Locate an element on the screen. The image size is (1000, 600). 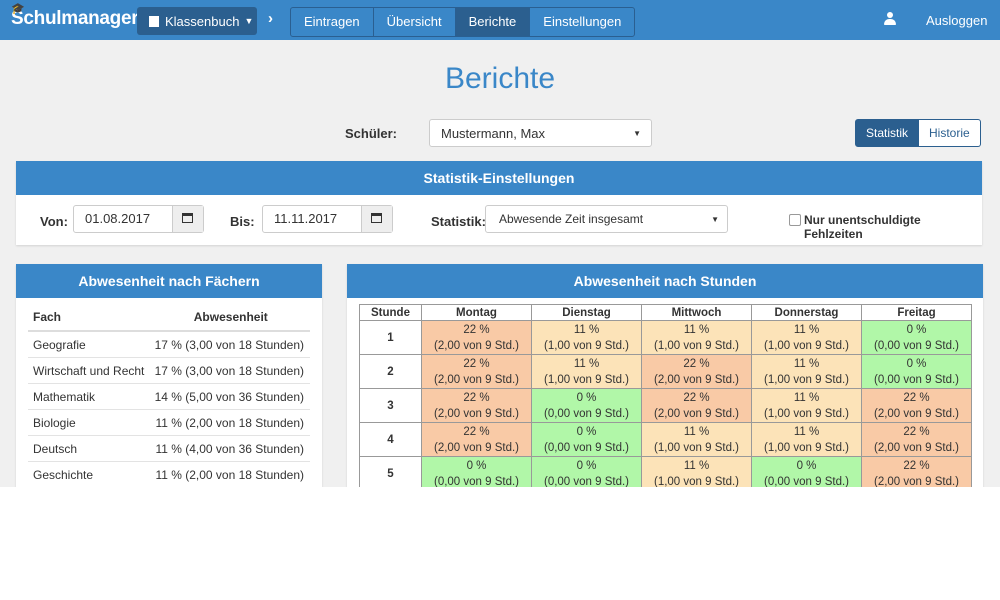
statistik-button: Statistik is located at coordinates (887, 133).